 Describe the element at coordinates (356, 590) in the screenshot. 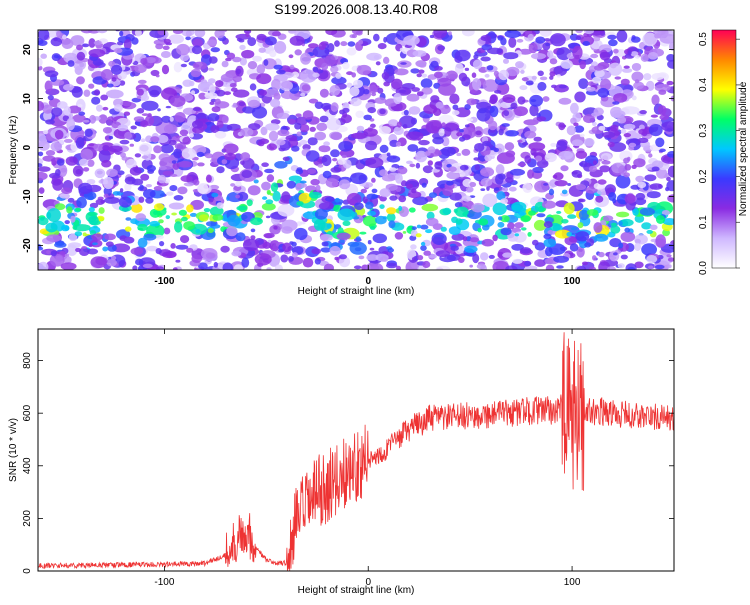

I see `snr-x-label: Height of straight line (km)` at that location.